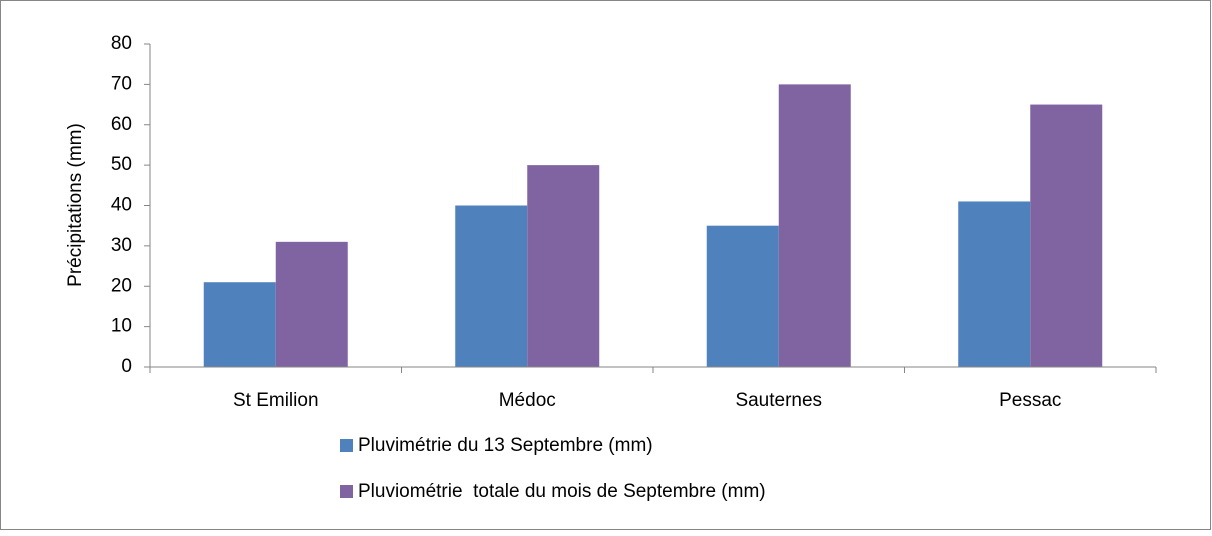 The image size is (1212, 536). Describe the element at coordinates (121, 205) in the screenshot. I see `y-tick-label: 40` at that location.